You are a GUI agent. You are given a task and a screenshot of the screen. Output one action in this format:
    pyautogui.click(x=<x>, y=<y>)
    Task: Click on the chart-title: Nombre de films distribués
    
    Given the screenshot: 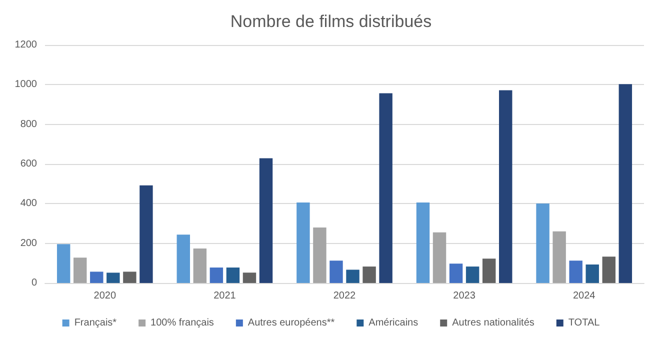 What is the action you would take?
    pyautogui.click(x=331, y=21)
    